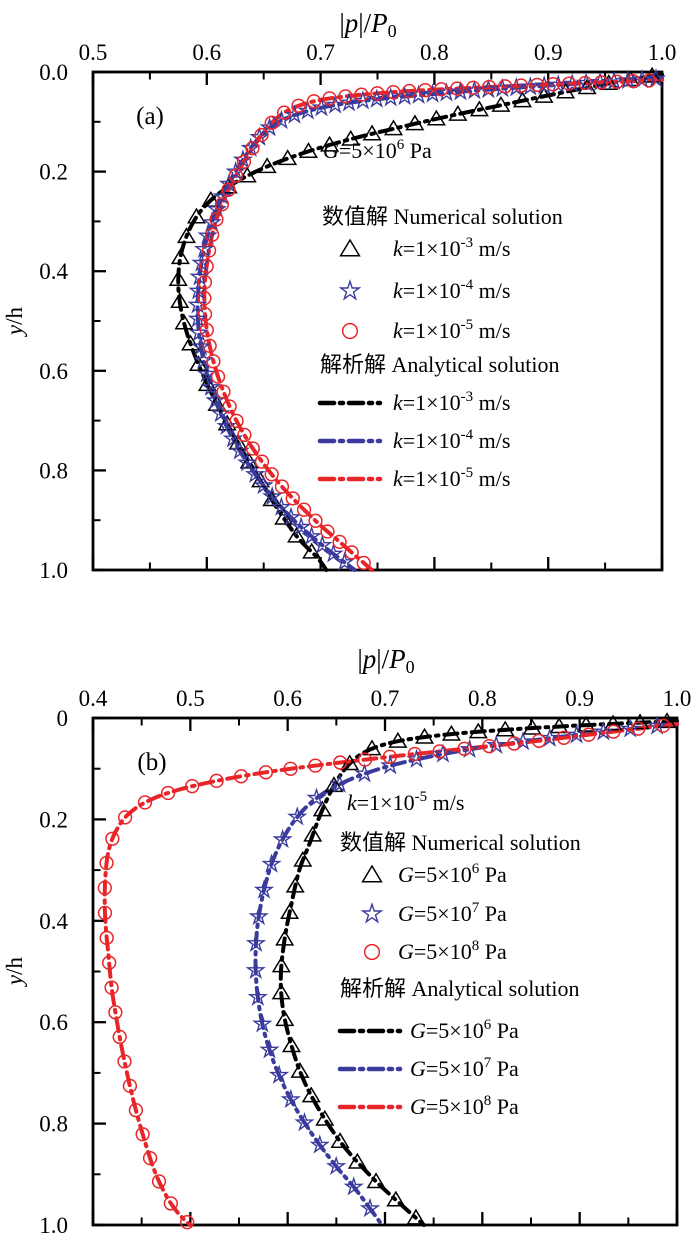 The image size is (700, 1247). What do you see at coordinates (548, 52) in the screenshot?
I see `x-tick-label: 0.9` at bounding box center [548, 52].